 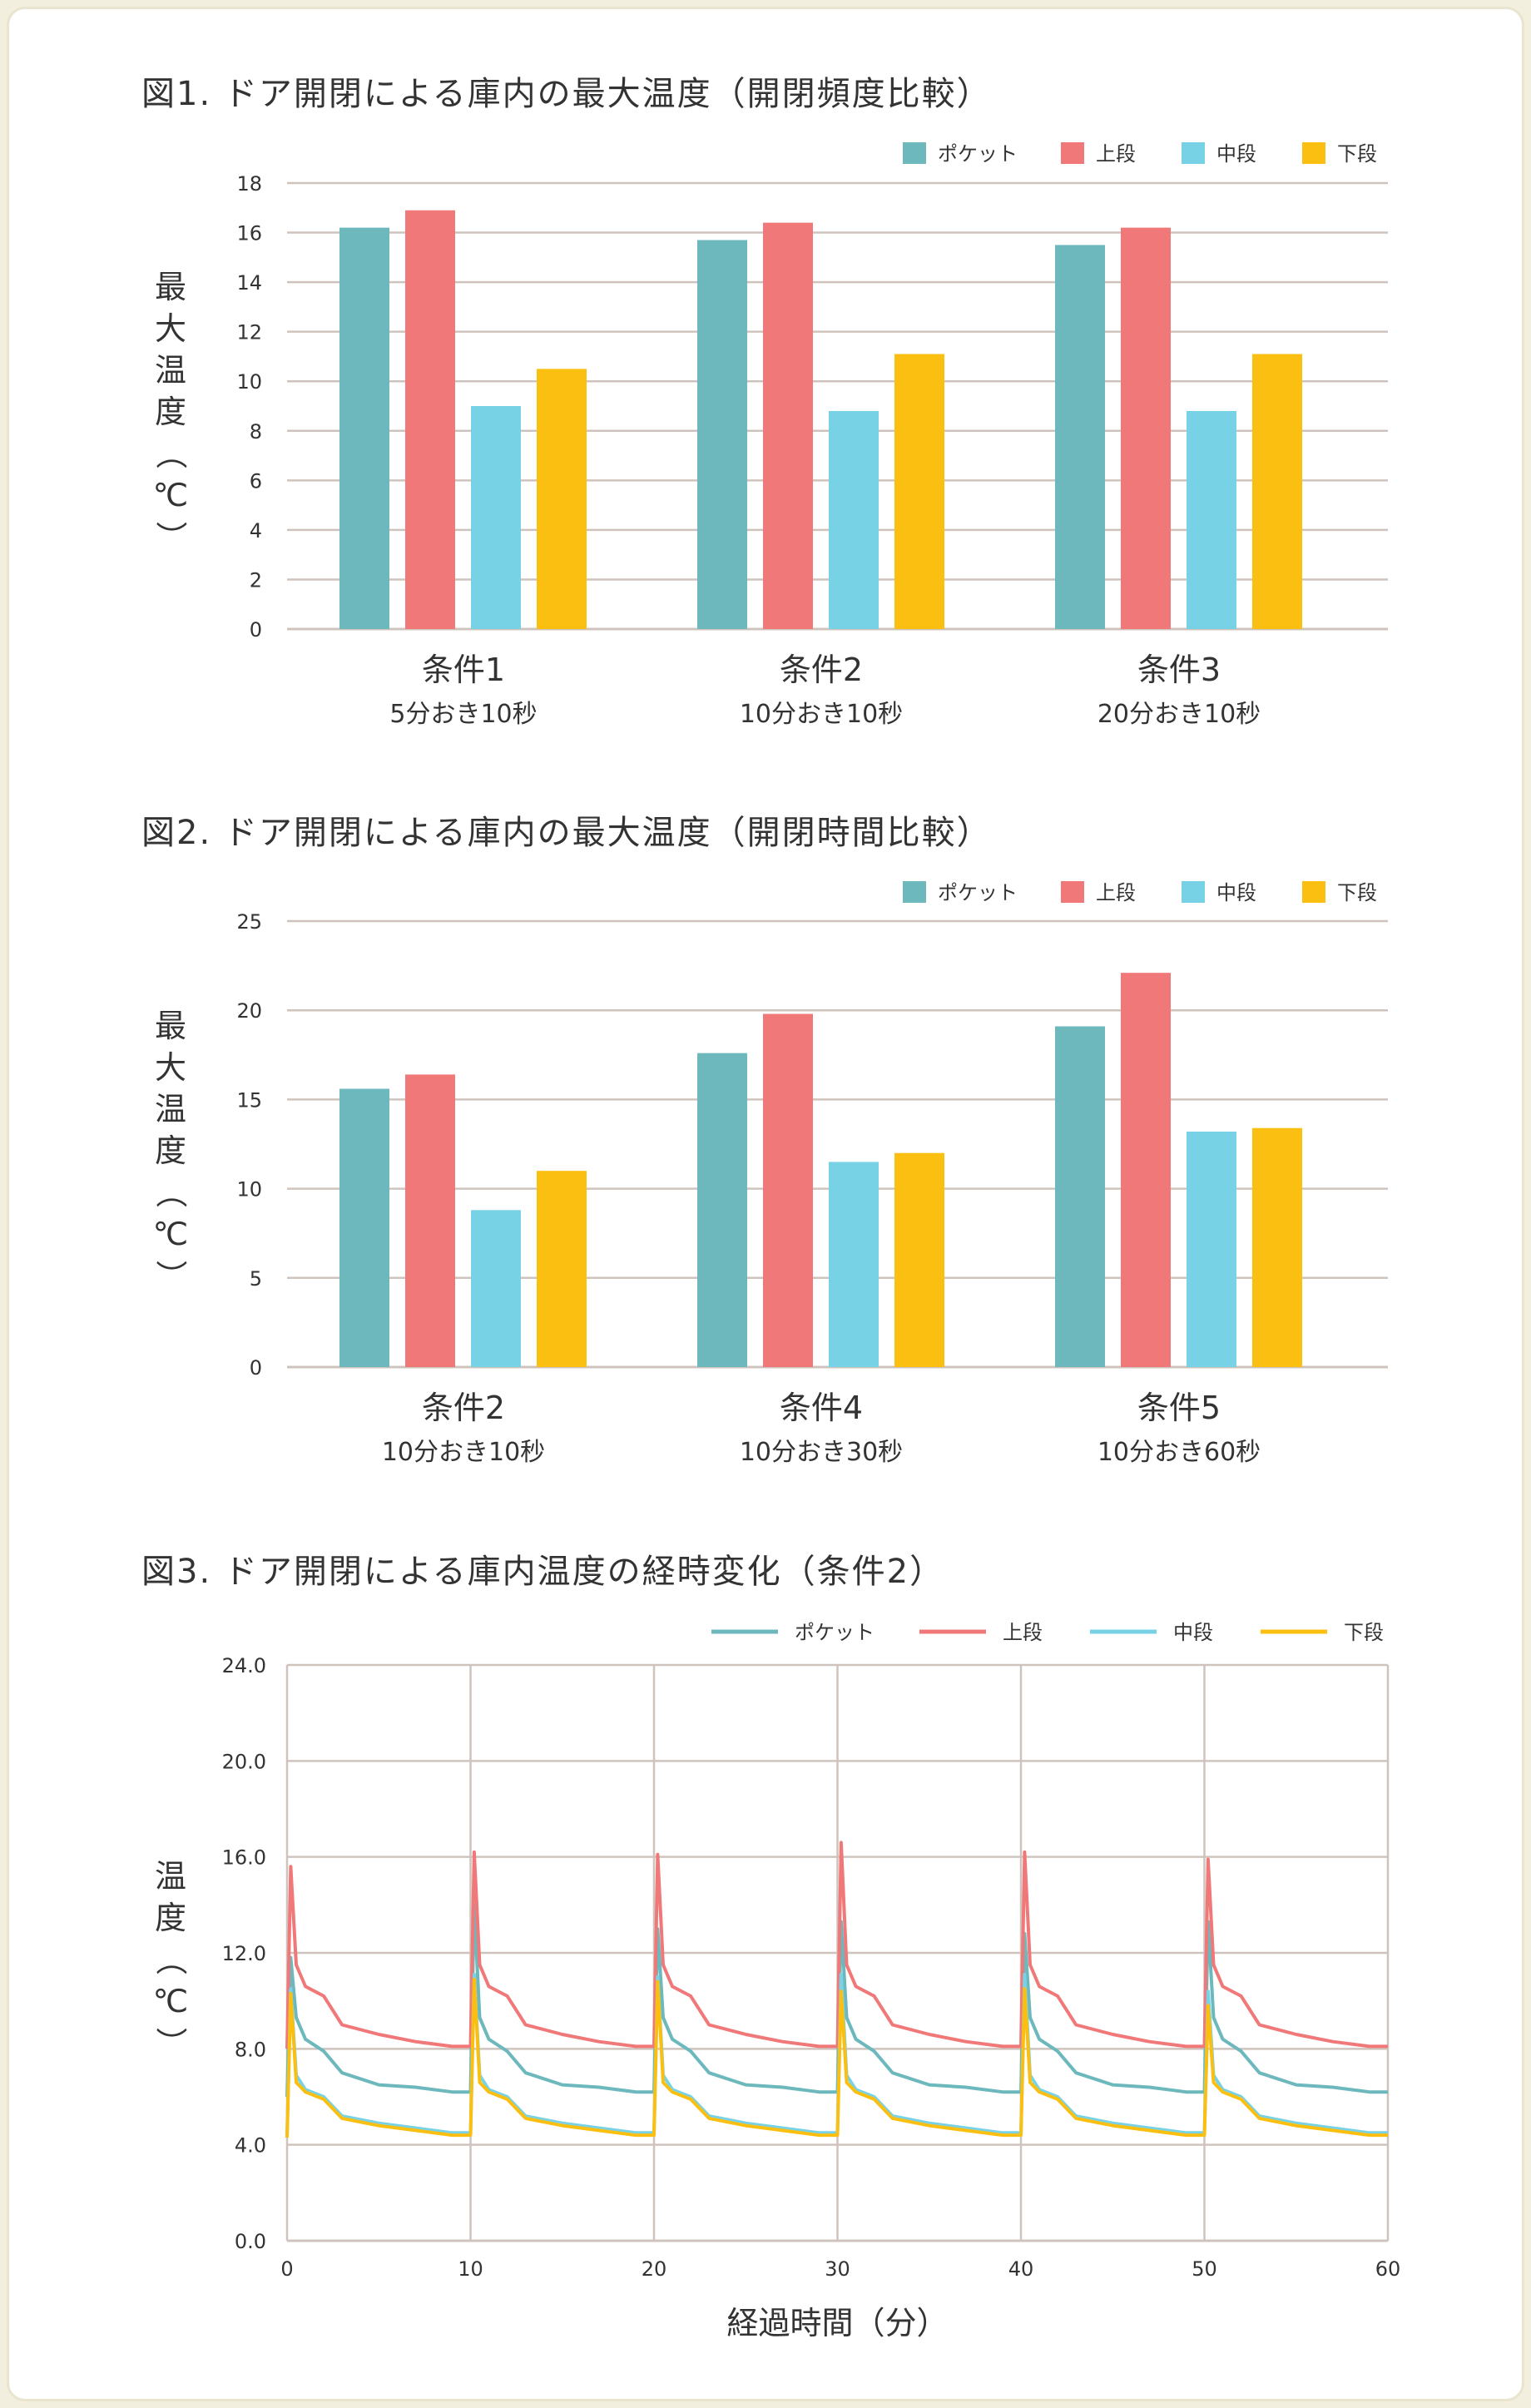 I want to click on chart3-ytick-5: 20.0, so click(x=244, y=1761).